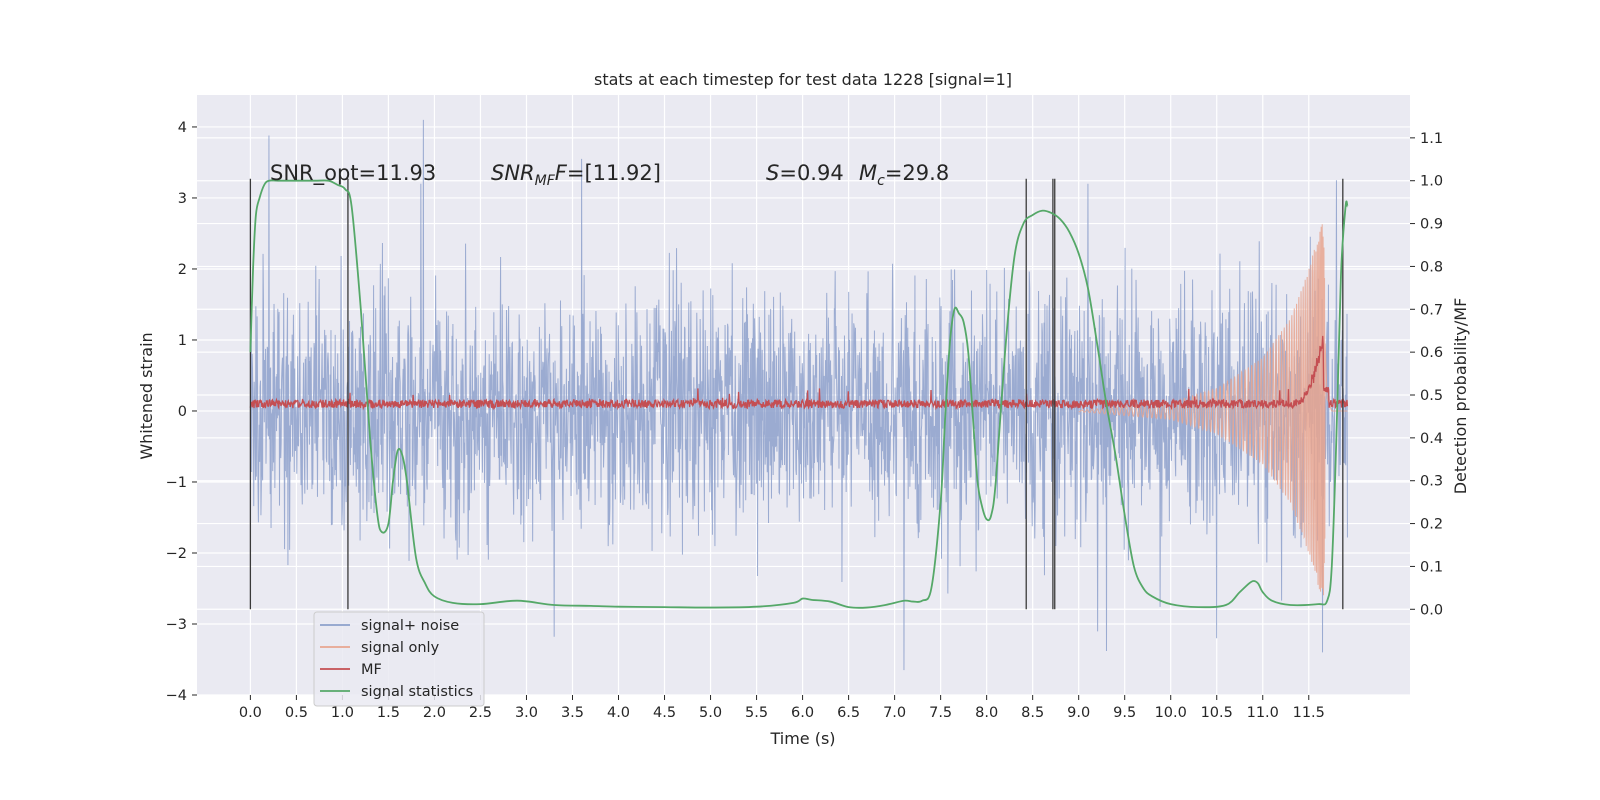  I want to click on y-tick-label-8: 4, so click(182, 128).